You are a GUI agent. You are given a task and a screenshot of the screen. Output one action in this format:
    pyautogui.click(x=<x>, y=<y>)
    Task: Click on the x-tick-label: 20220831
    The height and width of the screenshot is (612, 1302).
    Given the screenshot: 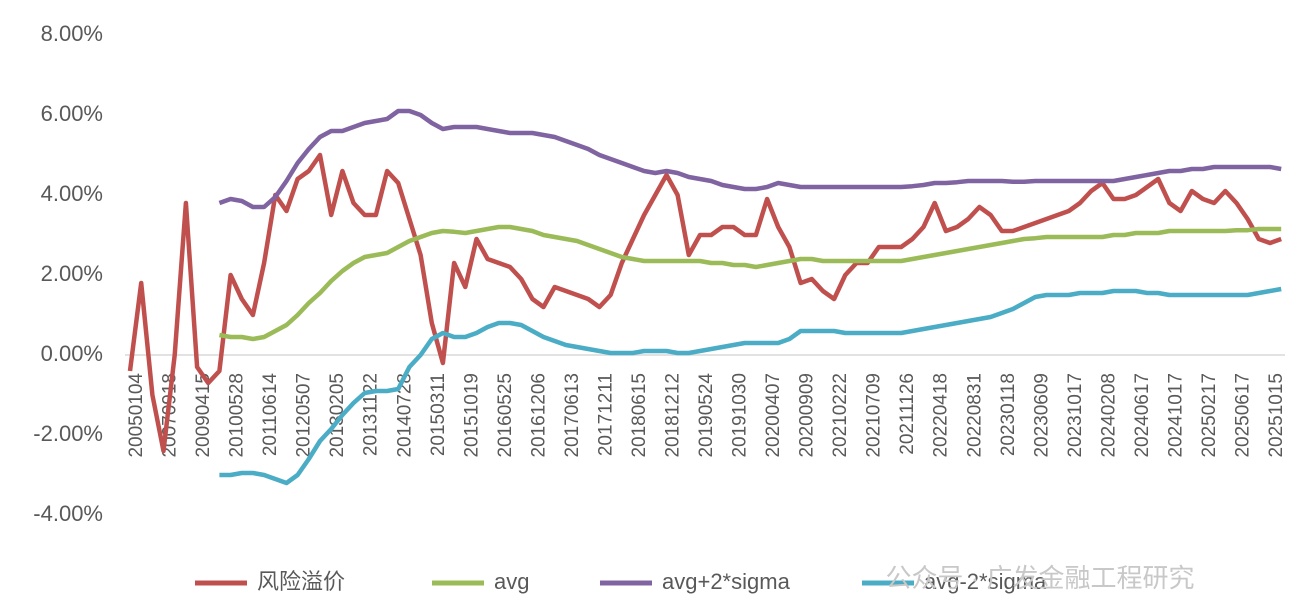 What is the action you would take?
    pyautogui.click(x=974, y=415)
    